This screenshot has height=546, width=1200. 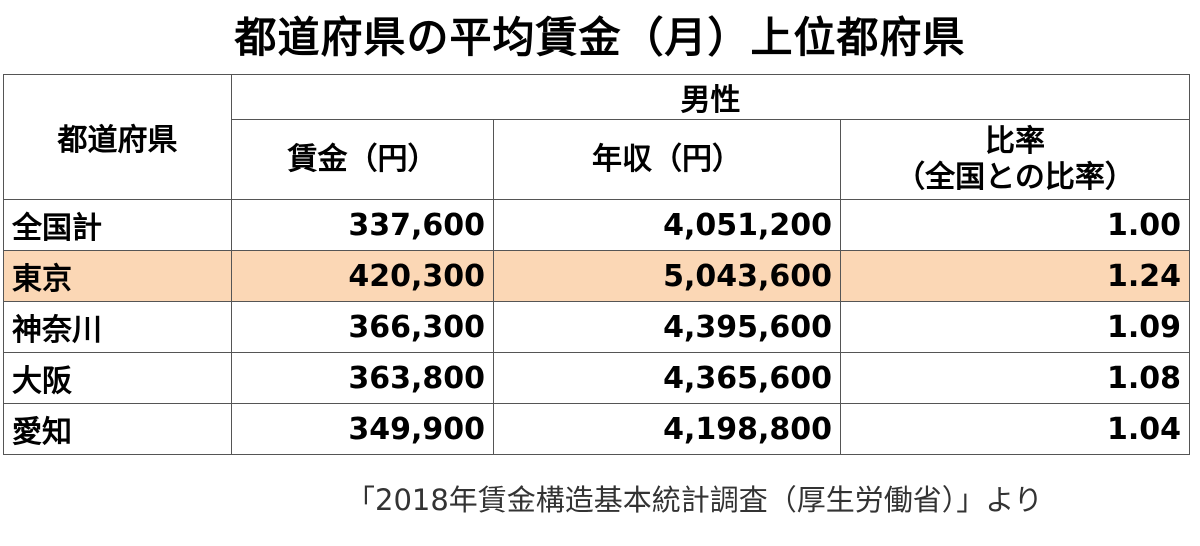 I want to click on row-ratio: 1.08, so click(x=1015, y=378).